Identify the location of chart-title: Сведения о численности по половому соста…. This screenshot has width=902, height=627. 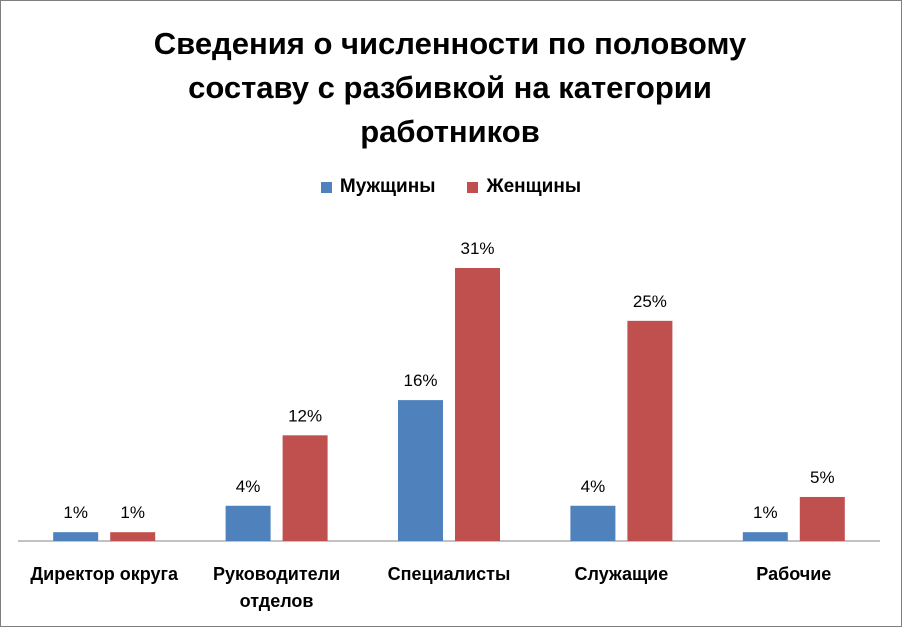
(450, 87).